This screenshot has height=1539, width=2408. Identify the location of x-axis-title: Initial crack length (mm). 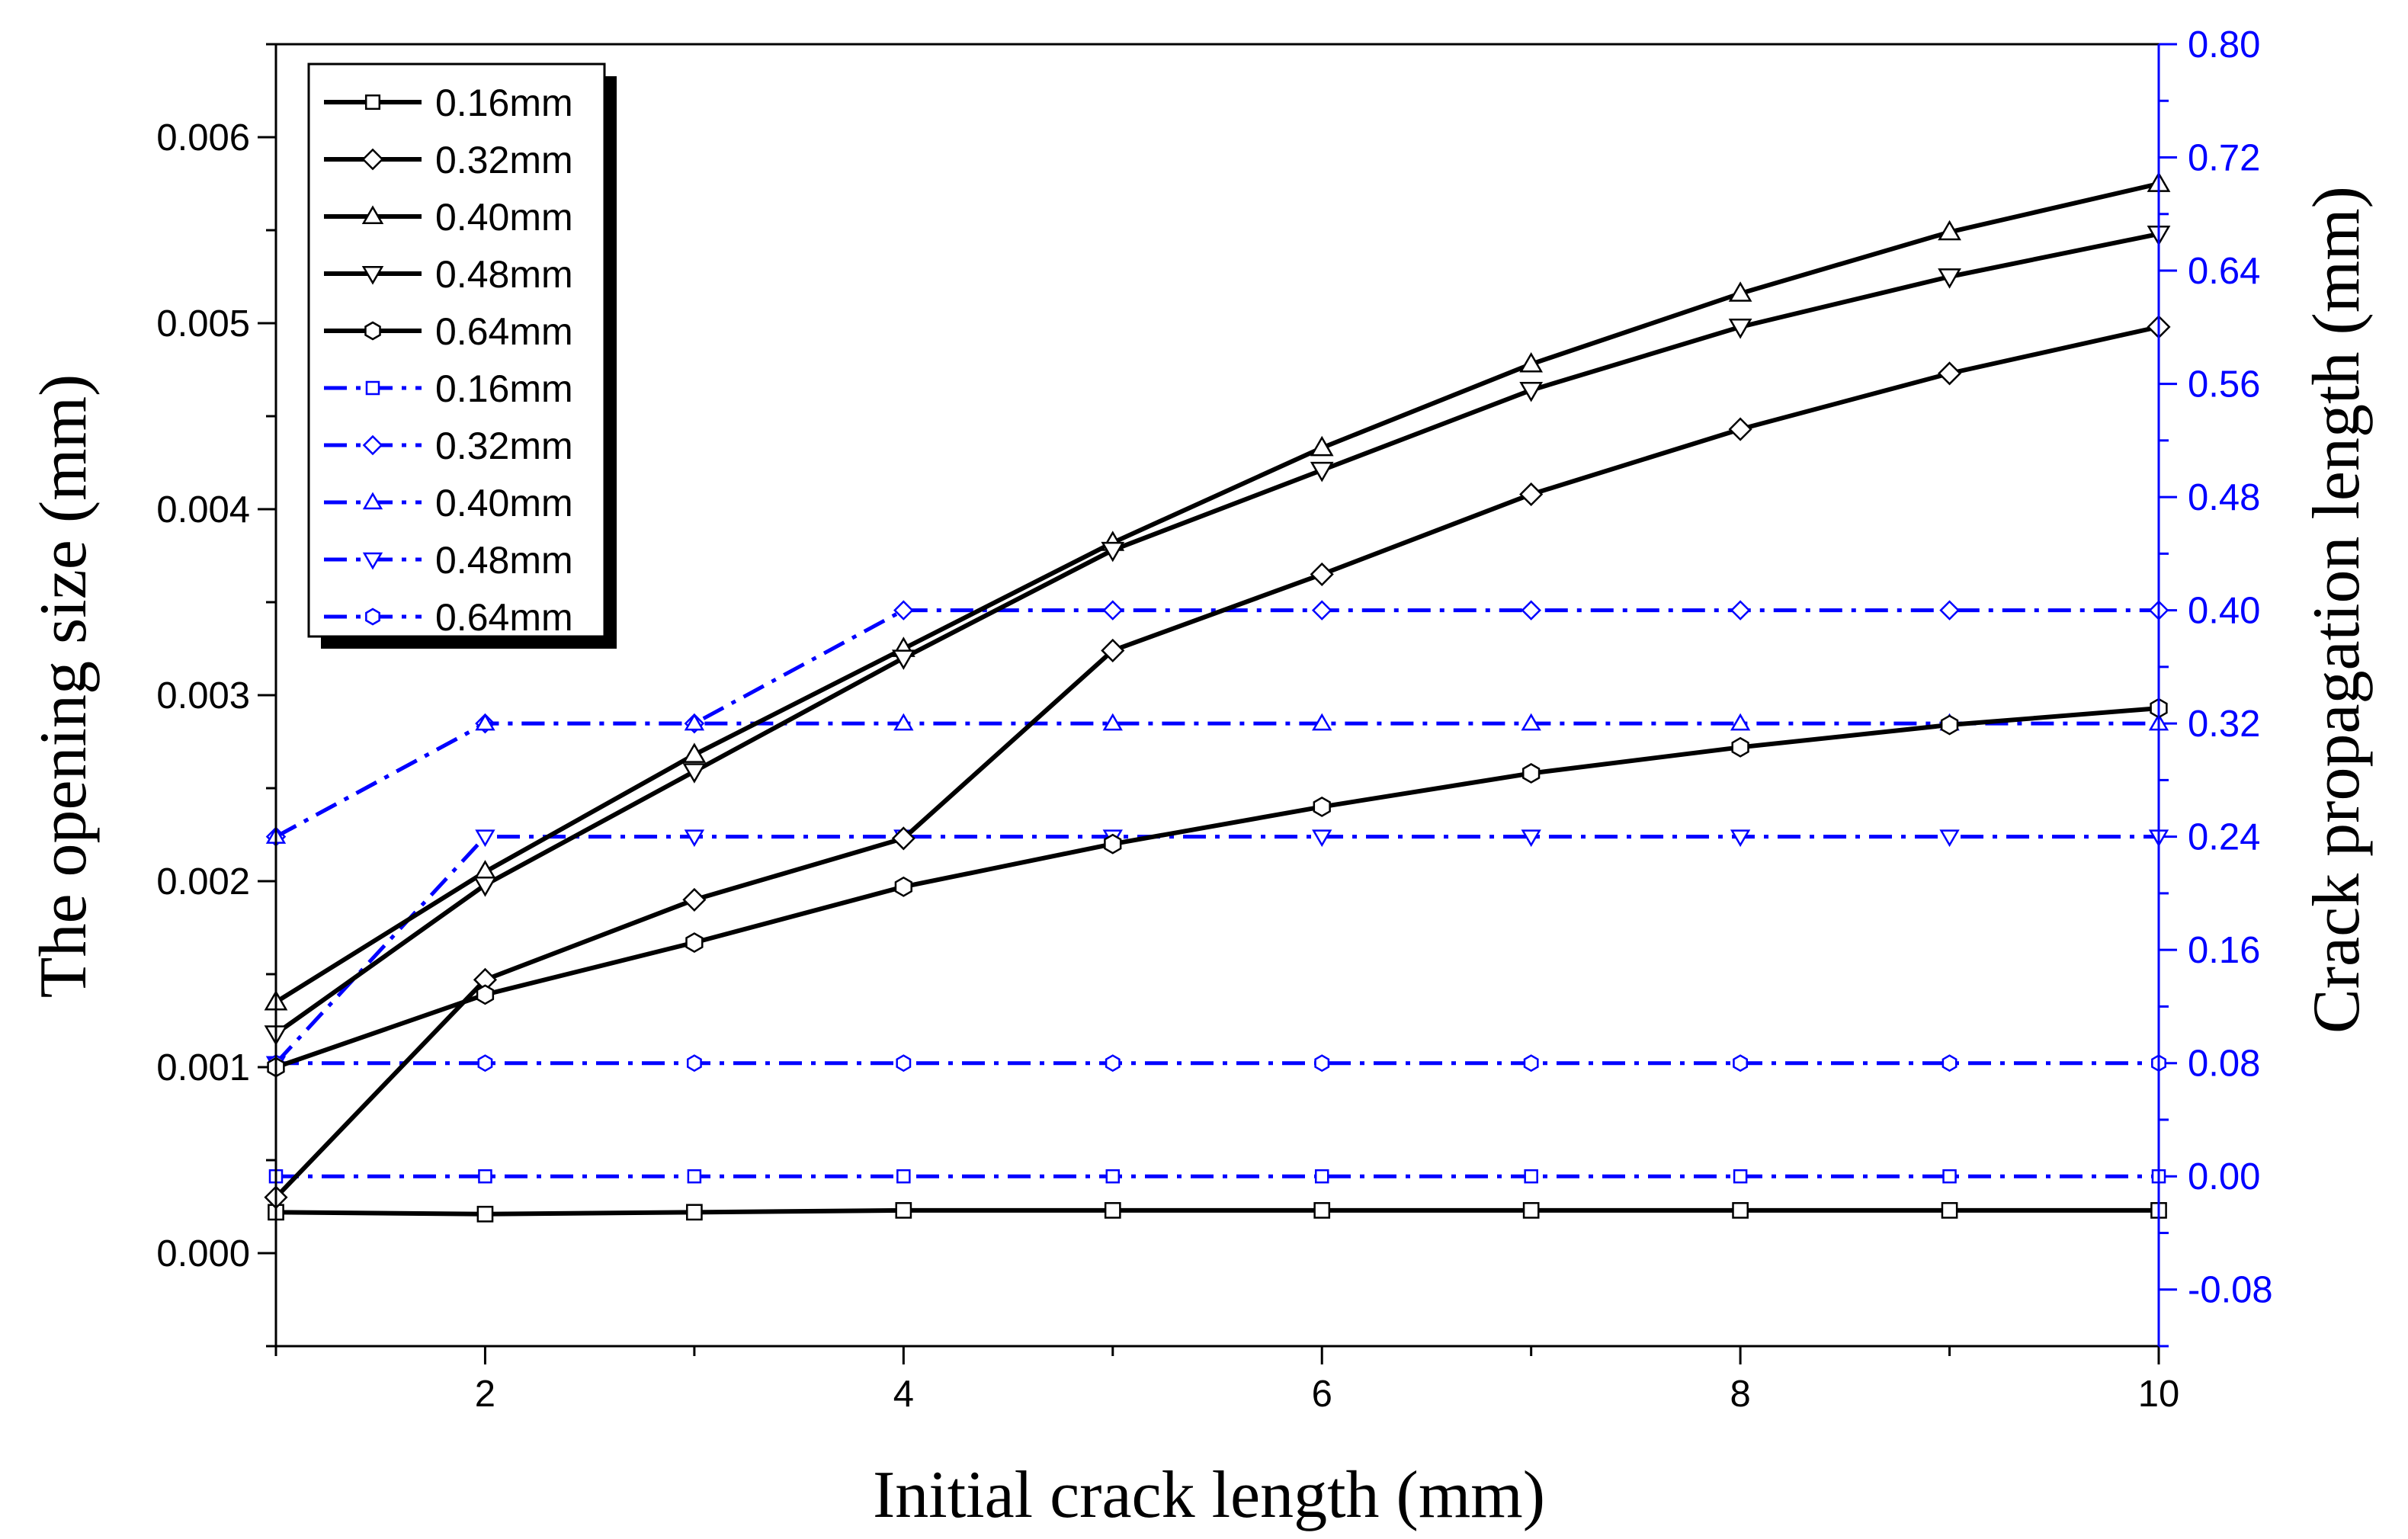
(1209, 1495).